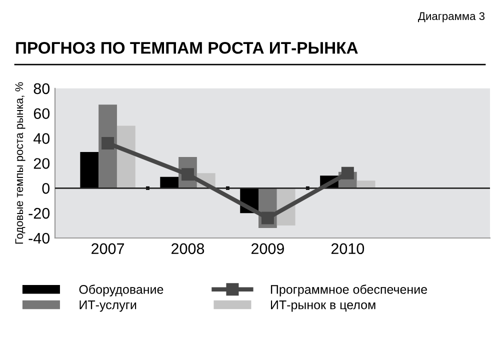  Describe the element at coordinates (267, 248) in the screenshot. I see `x-tick-label: 2009` at that location.